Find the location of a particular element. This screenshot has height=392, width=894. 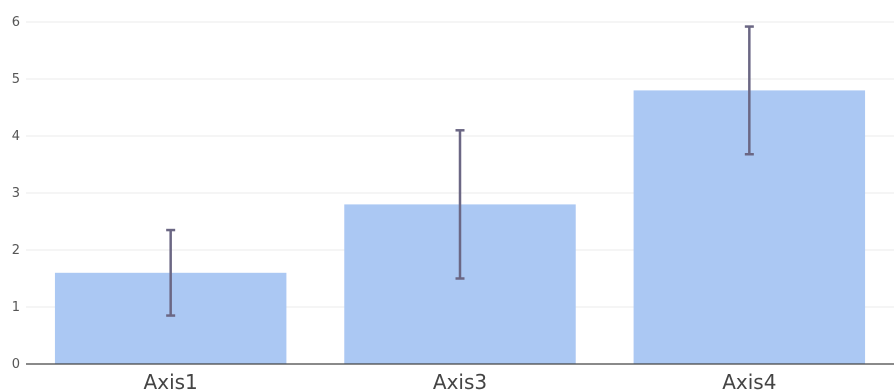

error-bar-axis1 is located at coordinates (171, 272).